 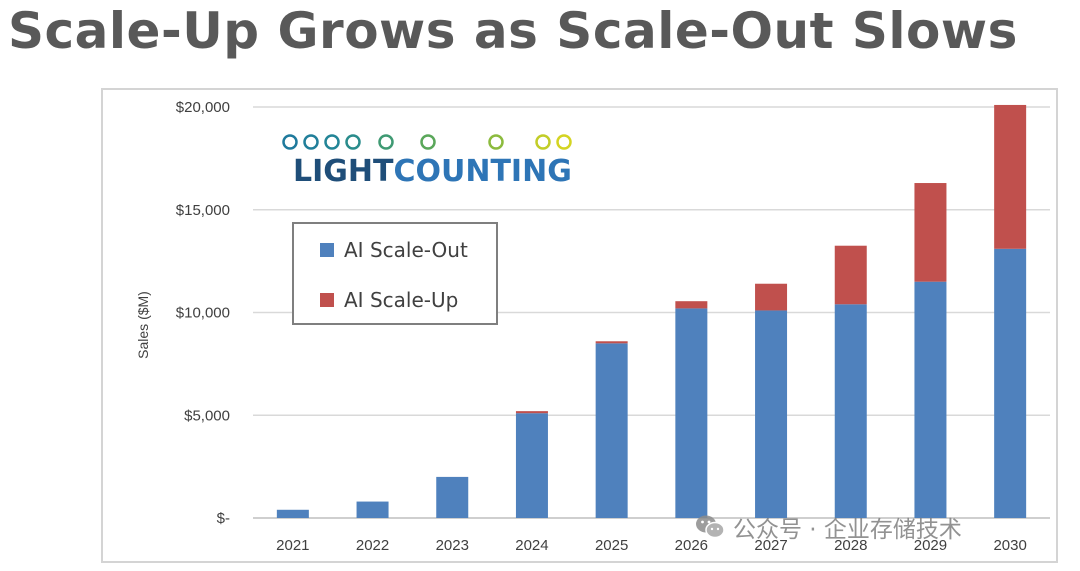 I want to click on bar-scale-out-2025, so click(x=611, y=430).